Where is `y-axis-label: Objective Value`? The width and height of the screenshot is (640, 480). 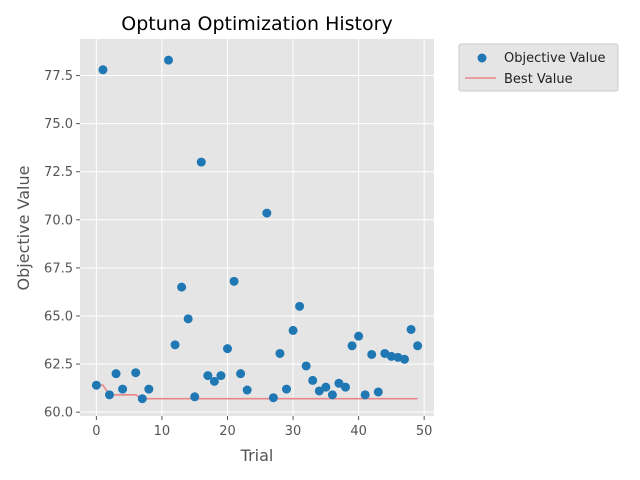 y-axis-label: Objective Value is located at coordinates (23, 228).